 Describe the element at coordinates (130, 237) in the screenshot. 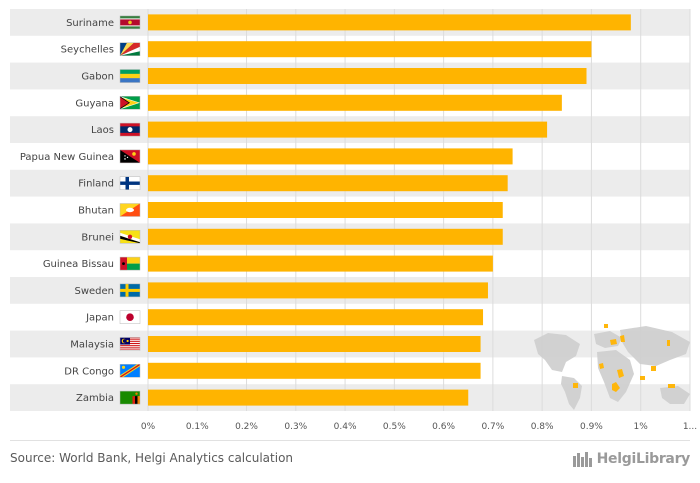

I see `brunei-flag-icon` at that location.